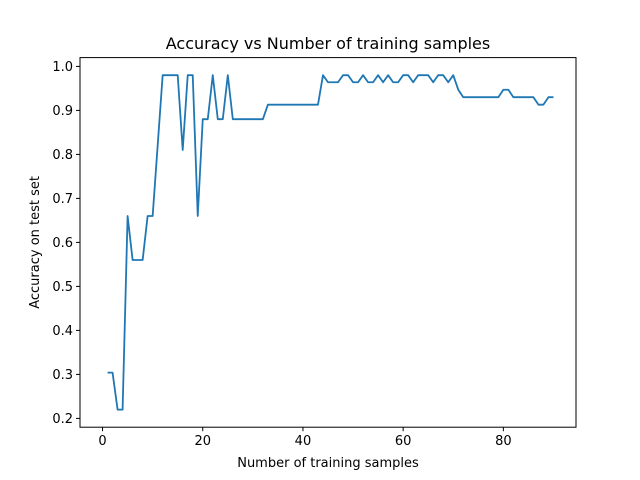 The width and height of the screenshot is (640, 480). What do you see at coordinates (328, 463) in the screenshot?
I see `x-axis-label: Number of training samples` at bounding box center [328, 463].